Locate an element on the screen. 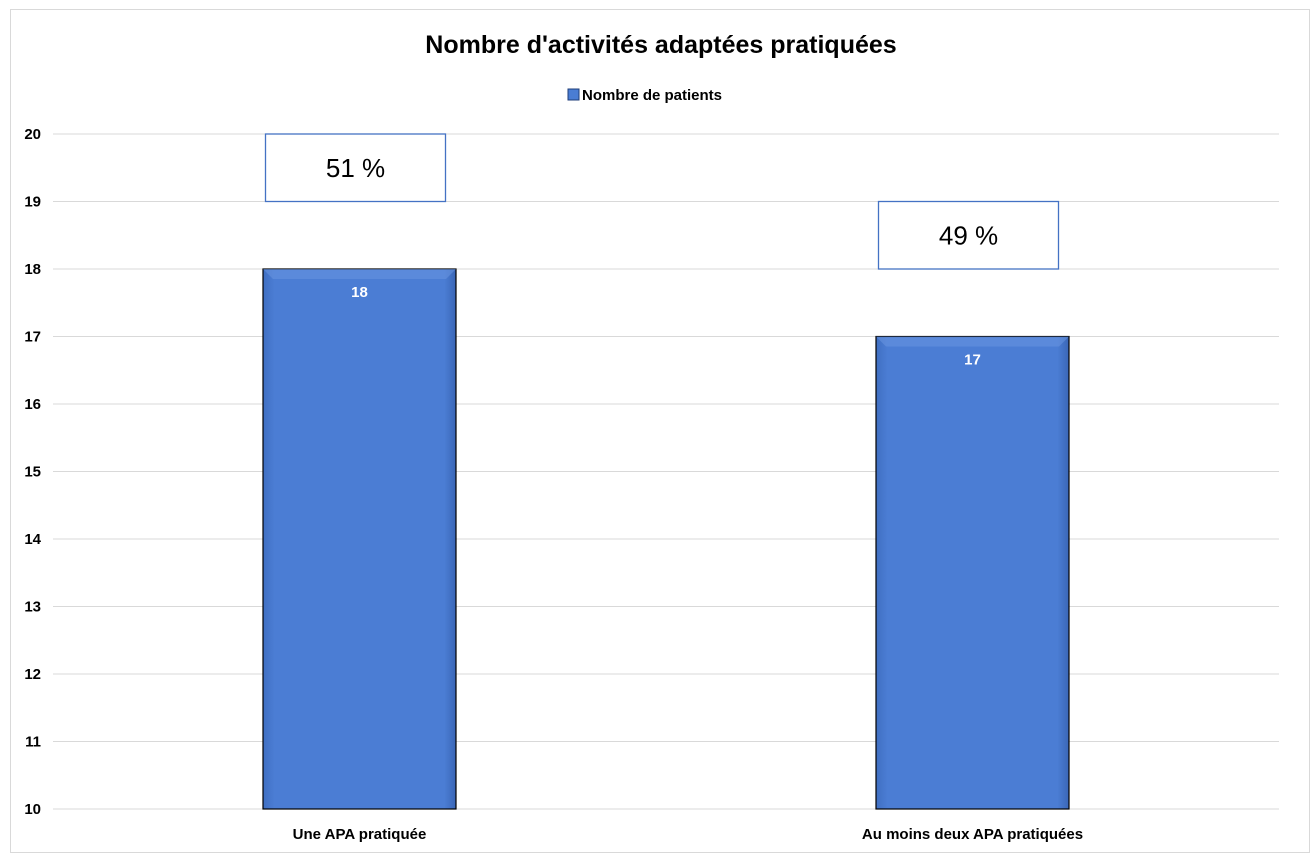 Image resolution: width=1316 pixels, height=855 pixels. y-tick-label: 11 is located at coordinates (33, 742).